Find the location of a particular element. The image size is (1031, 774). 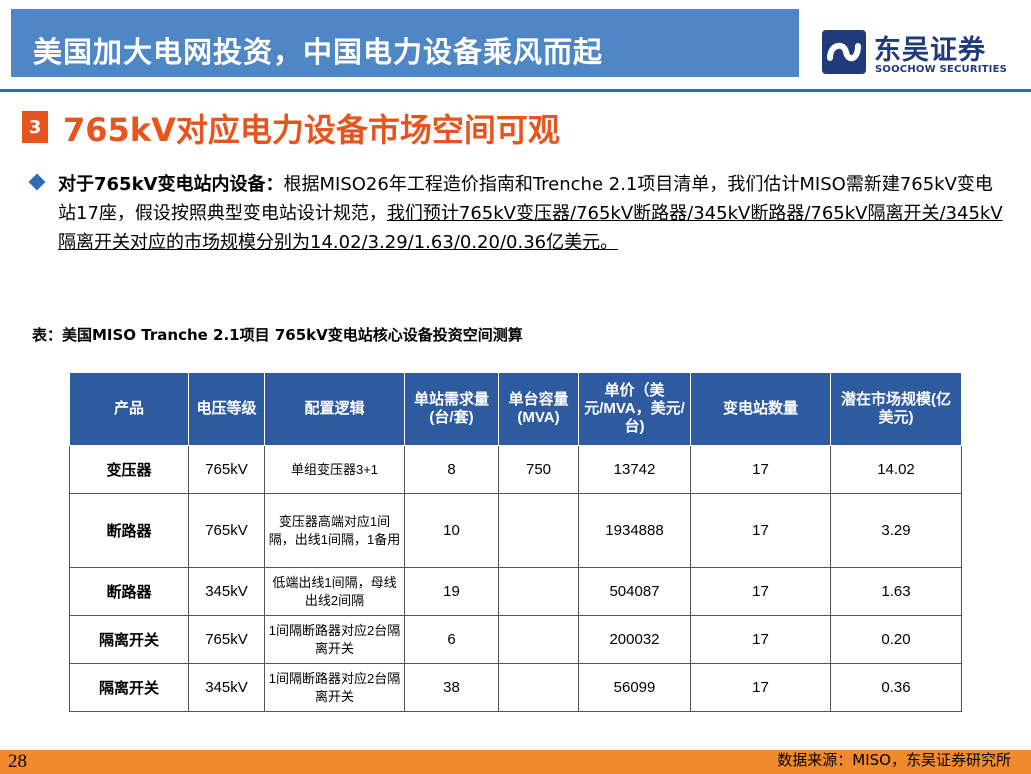

slide-title: 美国加大电网投资，中国电力设备乘风而起 is located at coordinates (318, 52).